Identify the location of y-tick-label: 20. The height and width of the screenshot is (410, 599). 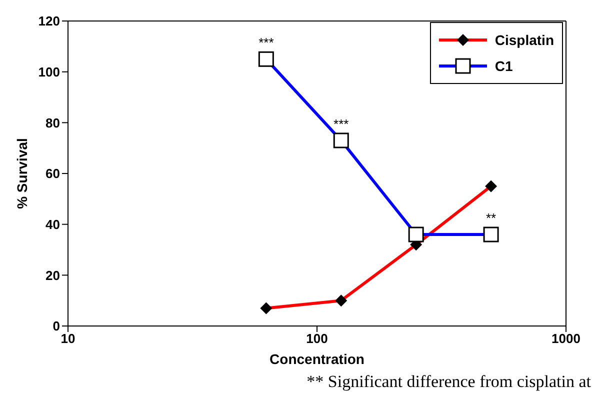
(53, 275).